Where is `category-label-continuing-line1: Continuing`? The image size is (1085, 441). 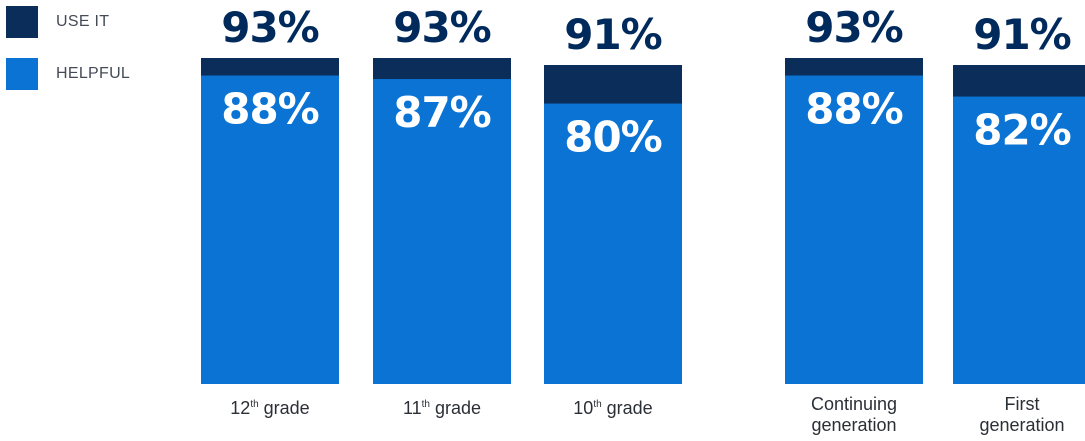 category-label-continuing-line1: Continuing is located at coordinates (854, 404).